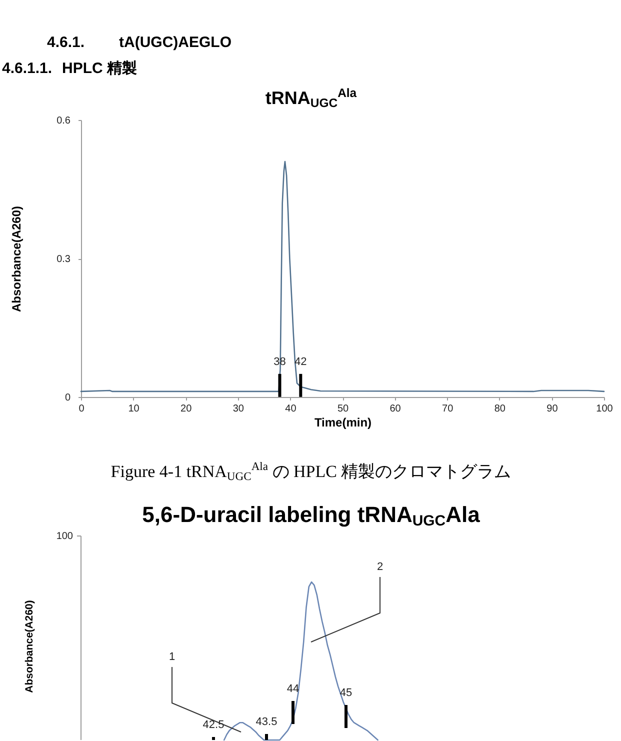  Describe the element at coordinates (81, 409) in the screenshot. I see `x-tick-label: 0` at that location.